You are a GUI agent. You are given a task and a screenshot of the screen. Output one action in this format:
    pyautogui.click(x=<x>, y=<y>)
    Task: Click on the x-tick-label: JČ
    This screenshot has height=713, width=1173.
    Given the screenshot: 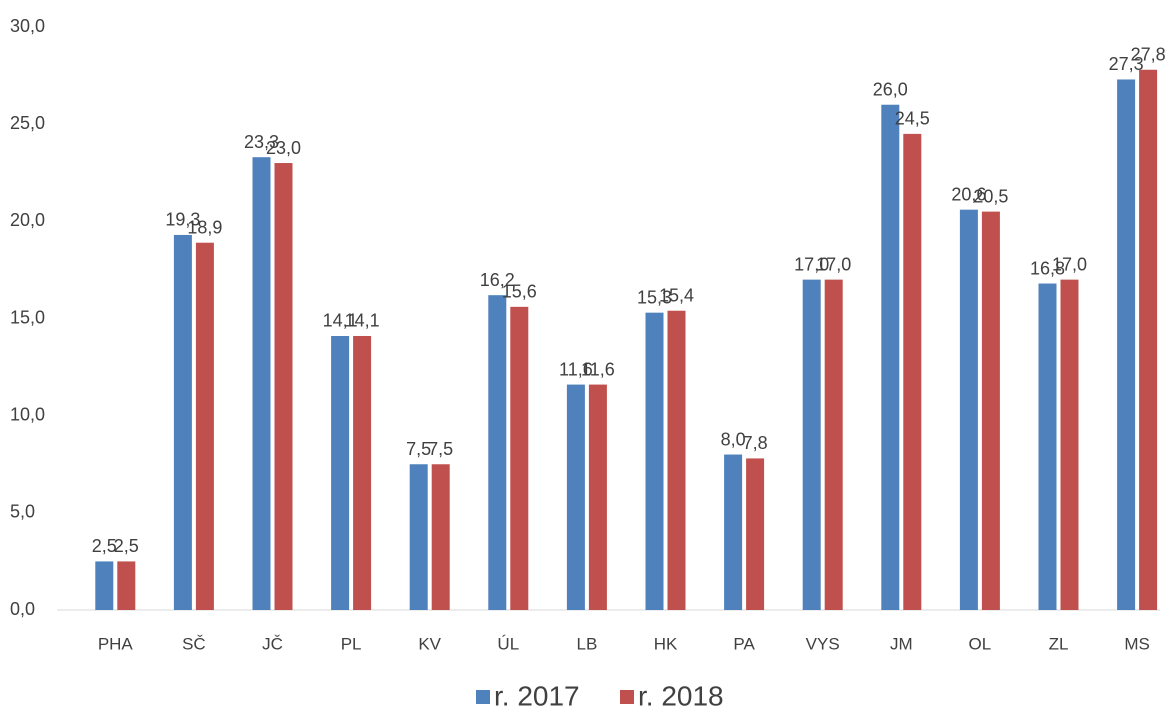 What is the action you would take?
    pyautogui.click(x=272, y=643)
    